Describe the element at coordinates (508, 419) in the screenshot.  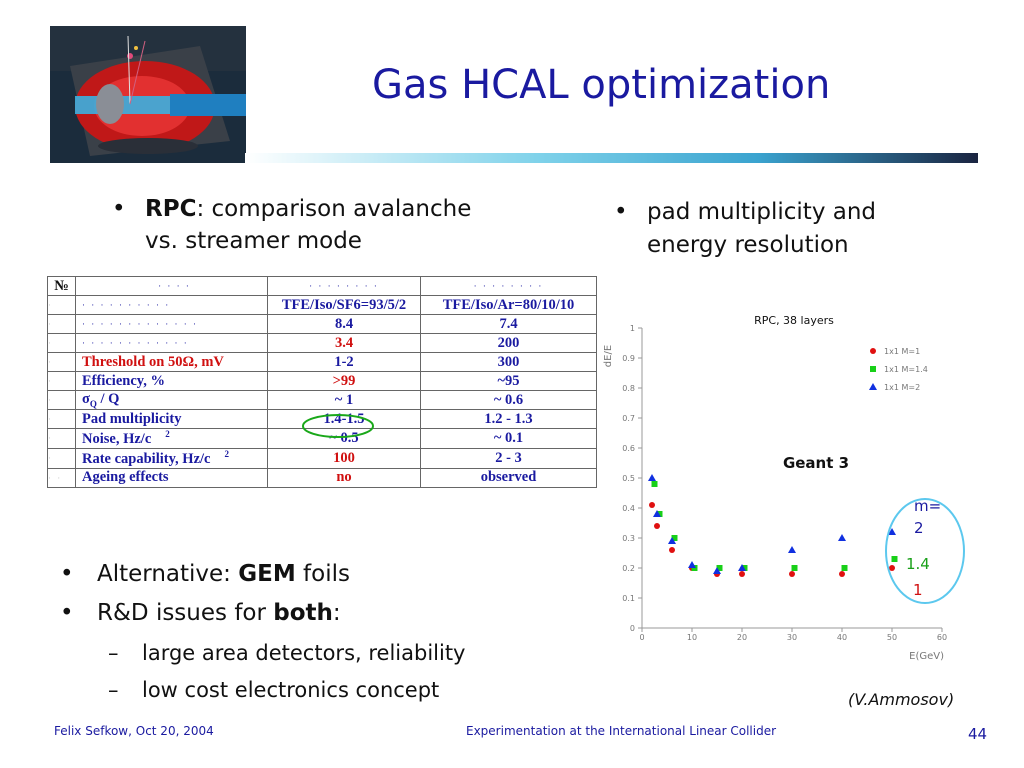
I see `table-cell: 1.2 - 1.3` at that location.